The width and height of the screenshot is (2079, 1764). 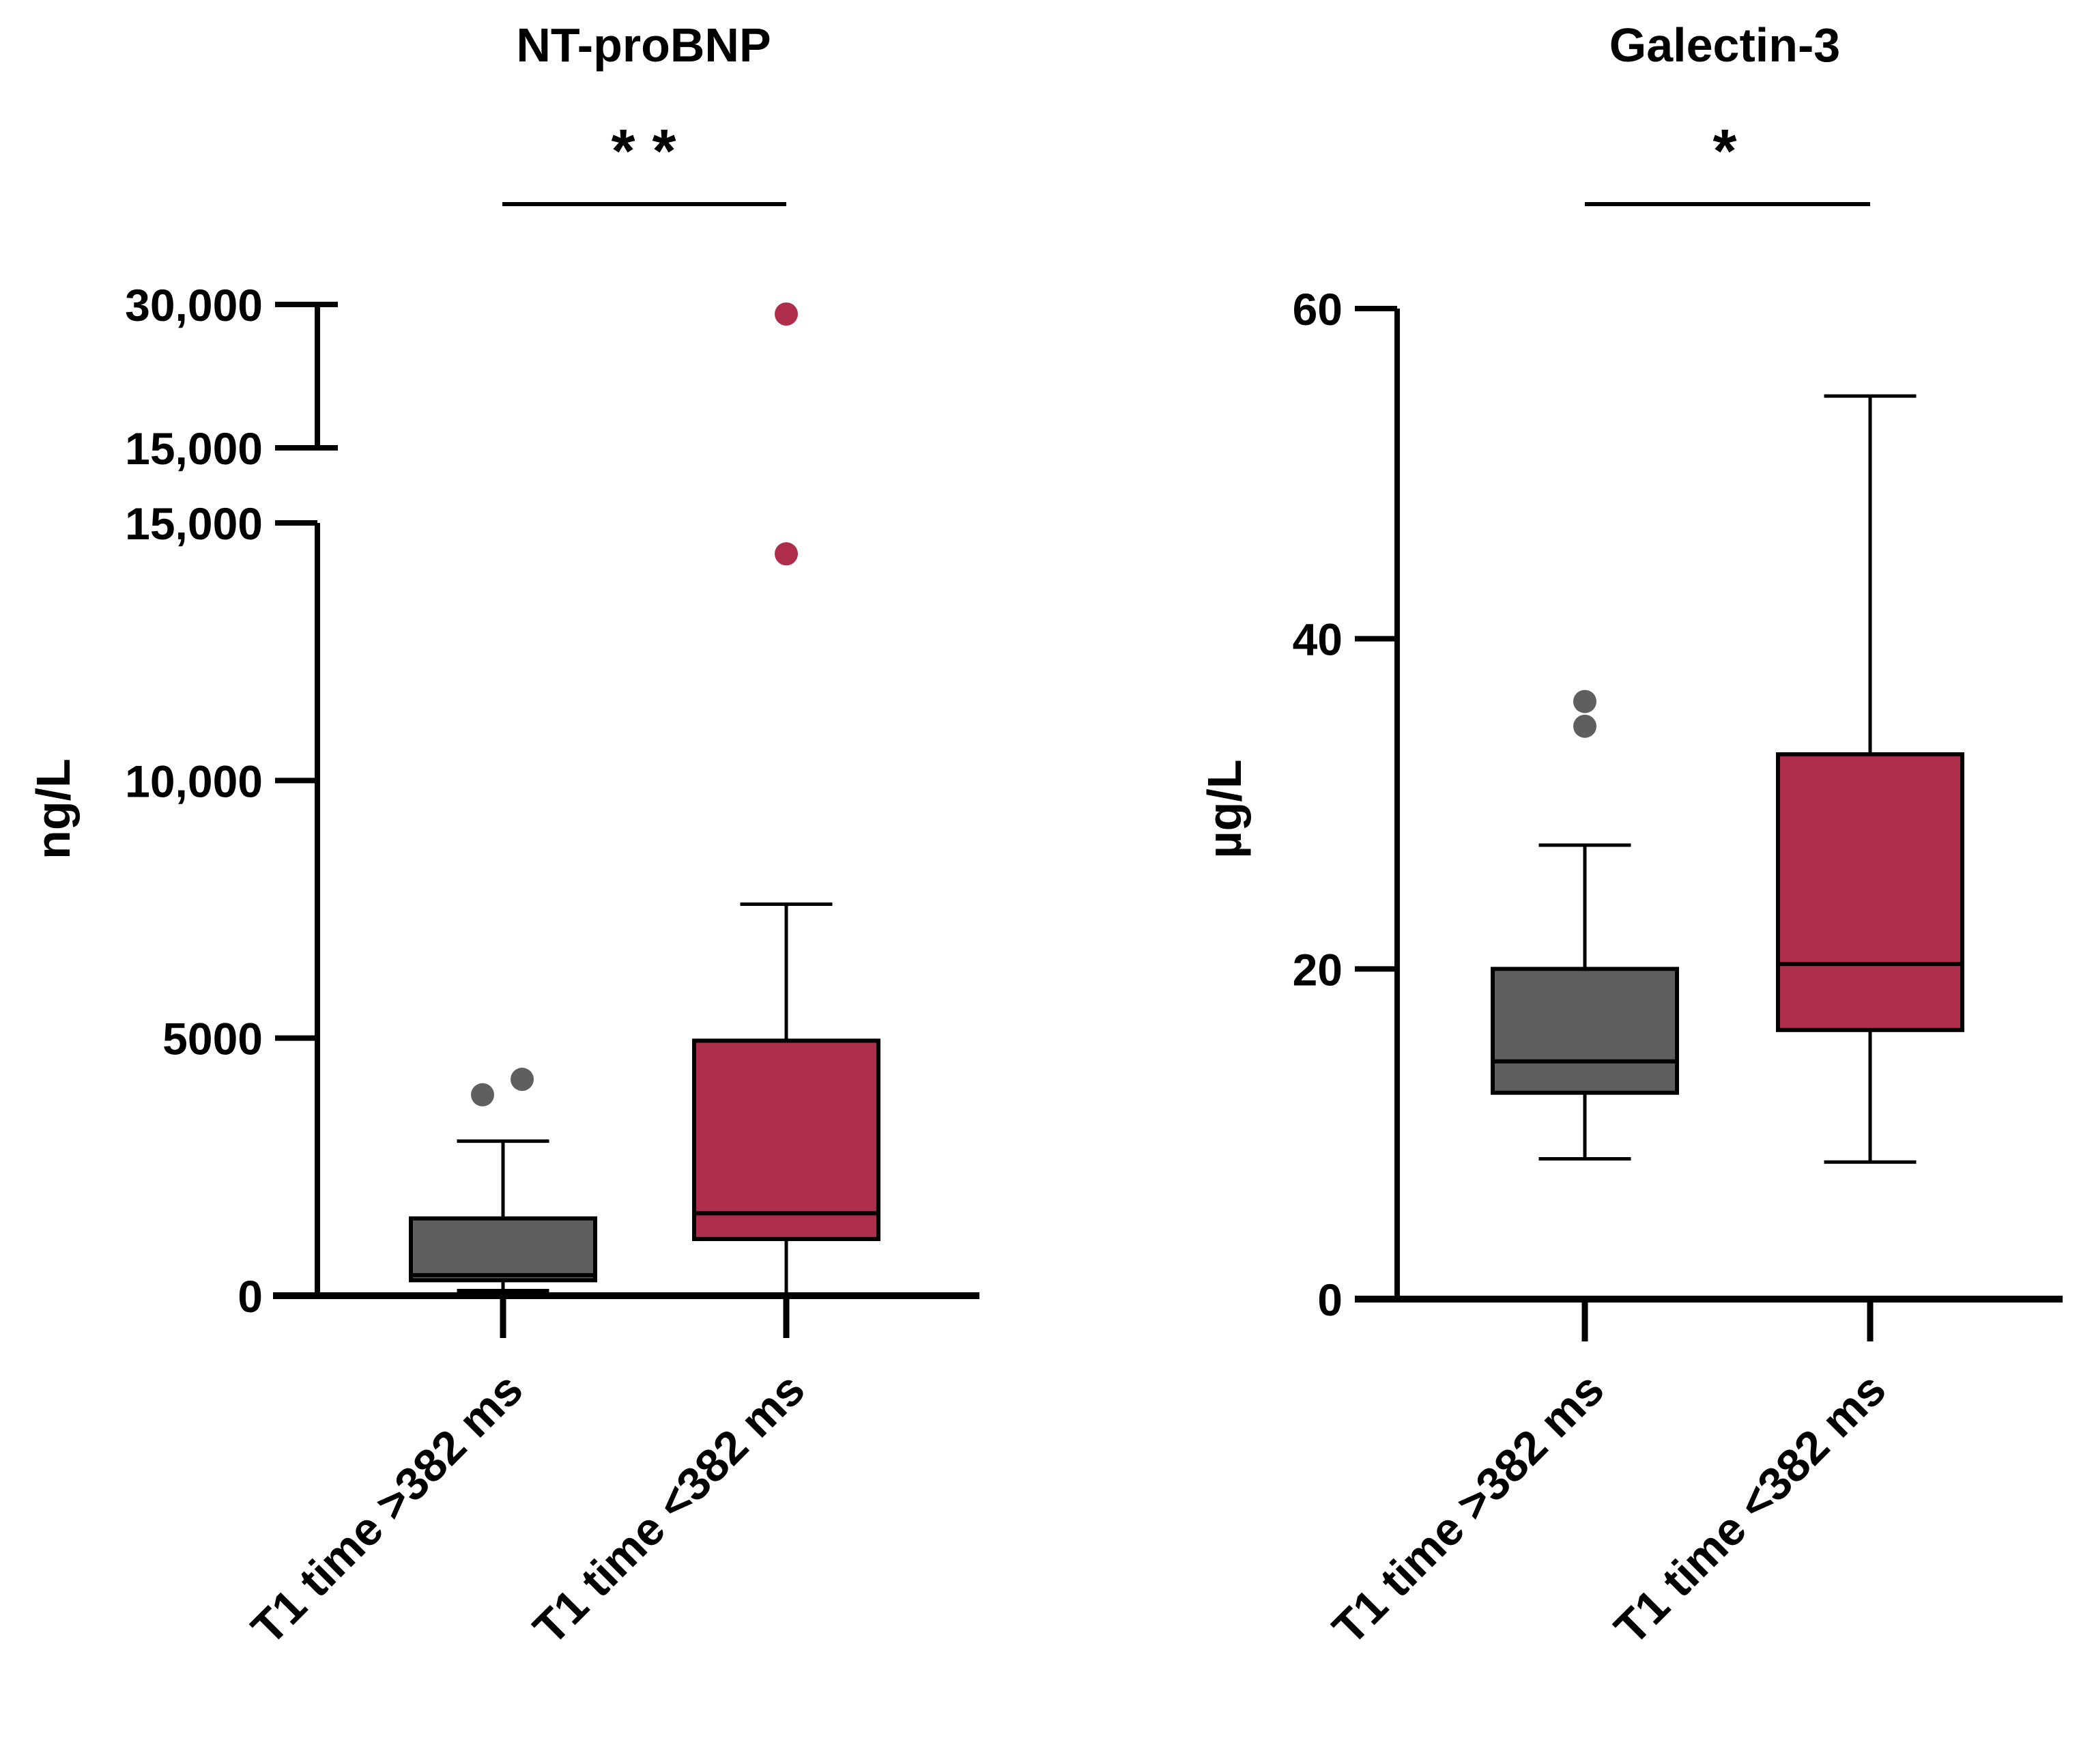 I want to click on y-tick-label: 20, so click(x=1318, y=969).